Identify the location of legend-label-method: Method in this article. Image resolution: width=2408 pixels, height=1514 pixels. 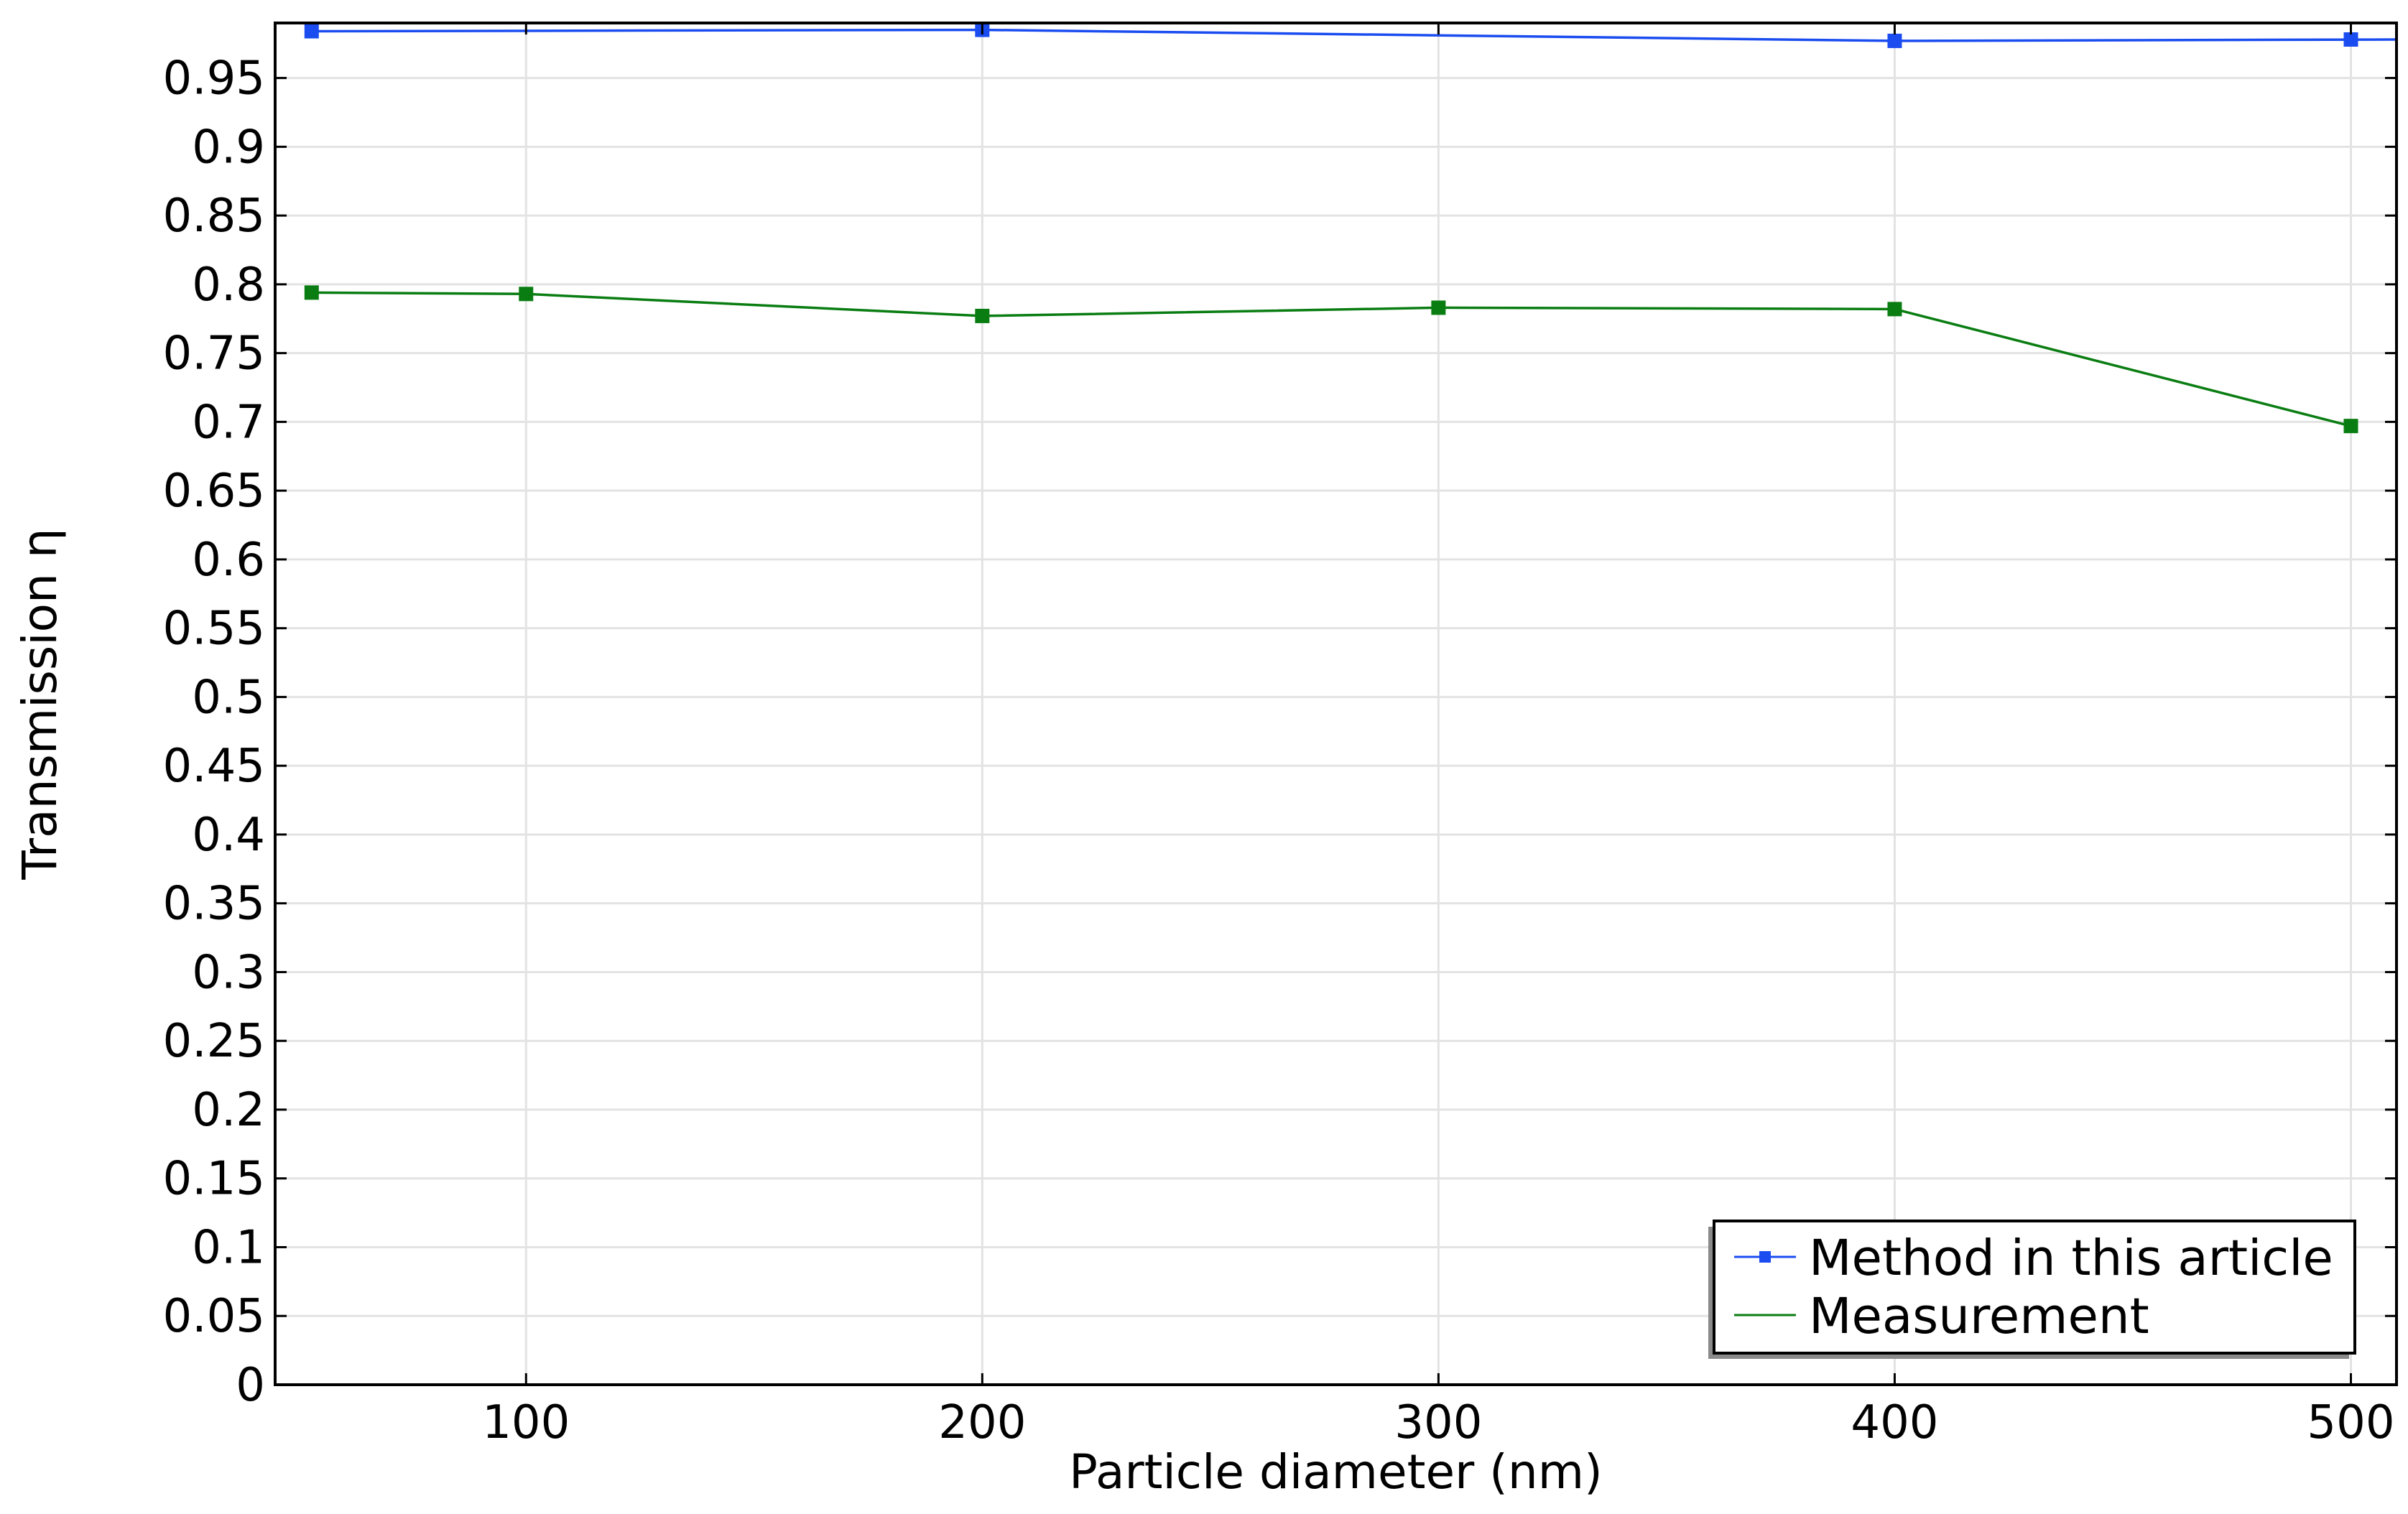
(2071, 1259).